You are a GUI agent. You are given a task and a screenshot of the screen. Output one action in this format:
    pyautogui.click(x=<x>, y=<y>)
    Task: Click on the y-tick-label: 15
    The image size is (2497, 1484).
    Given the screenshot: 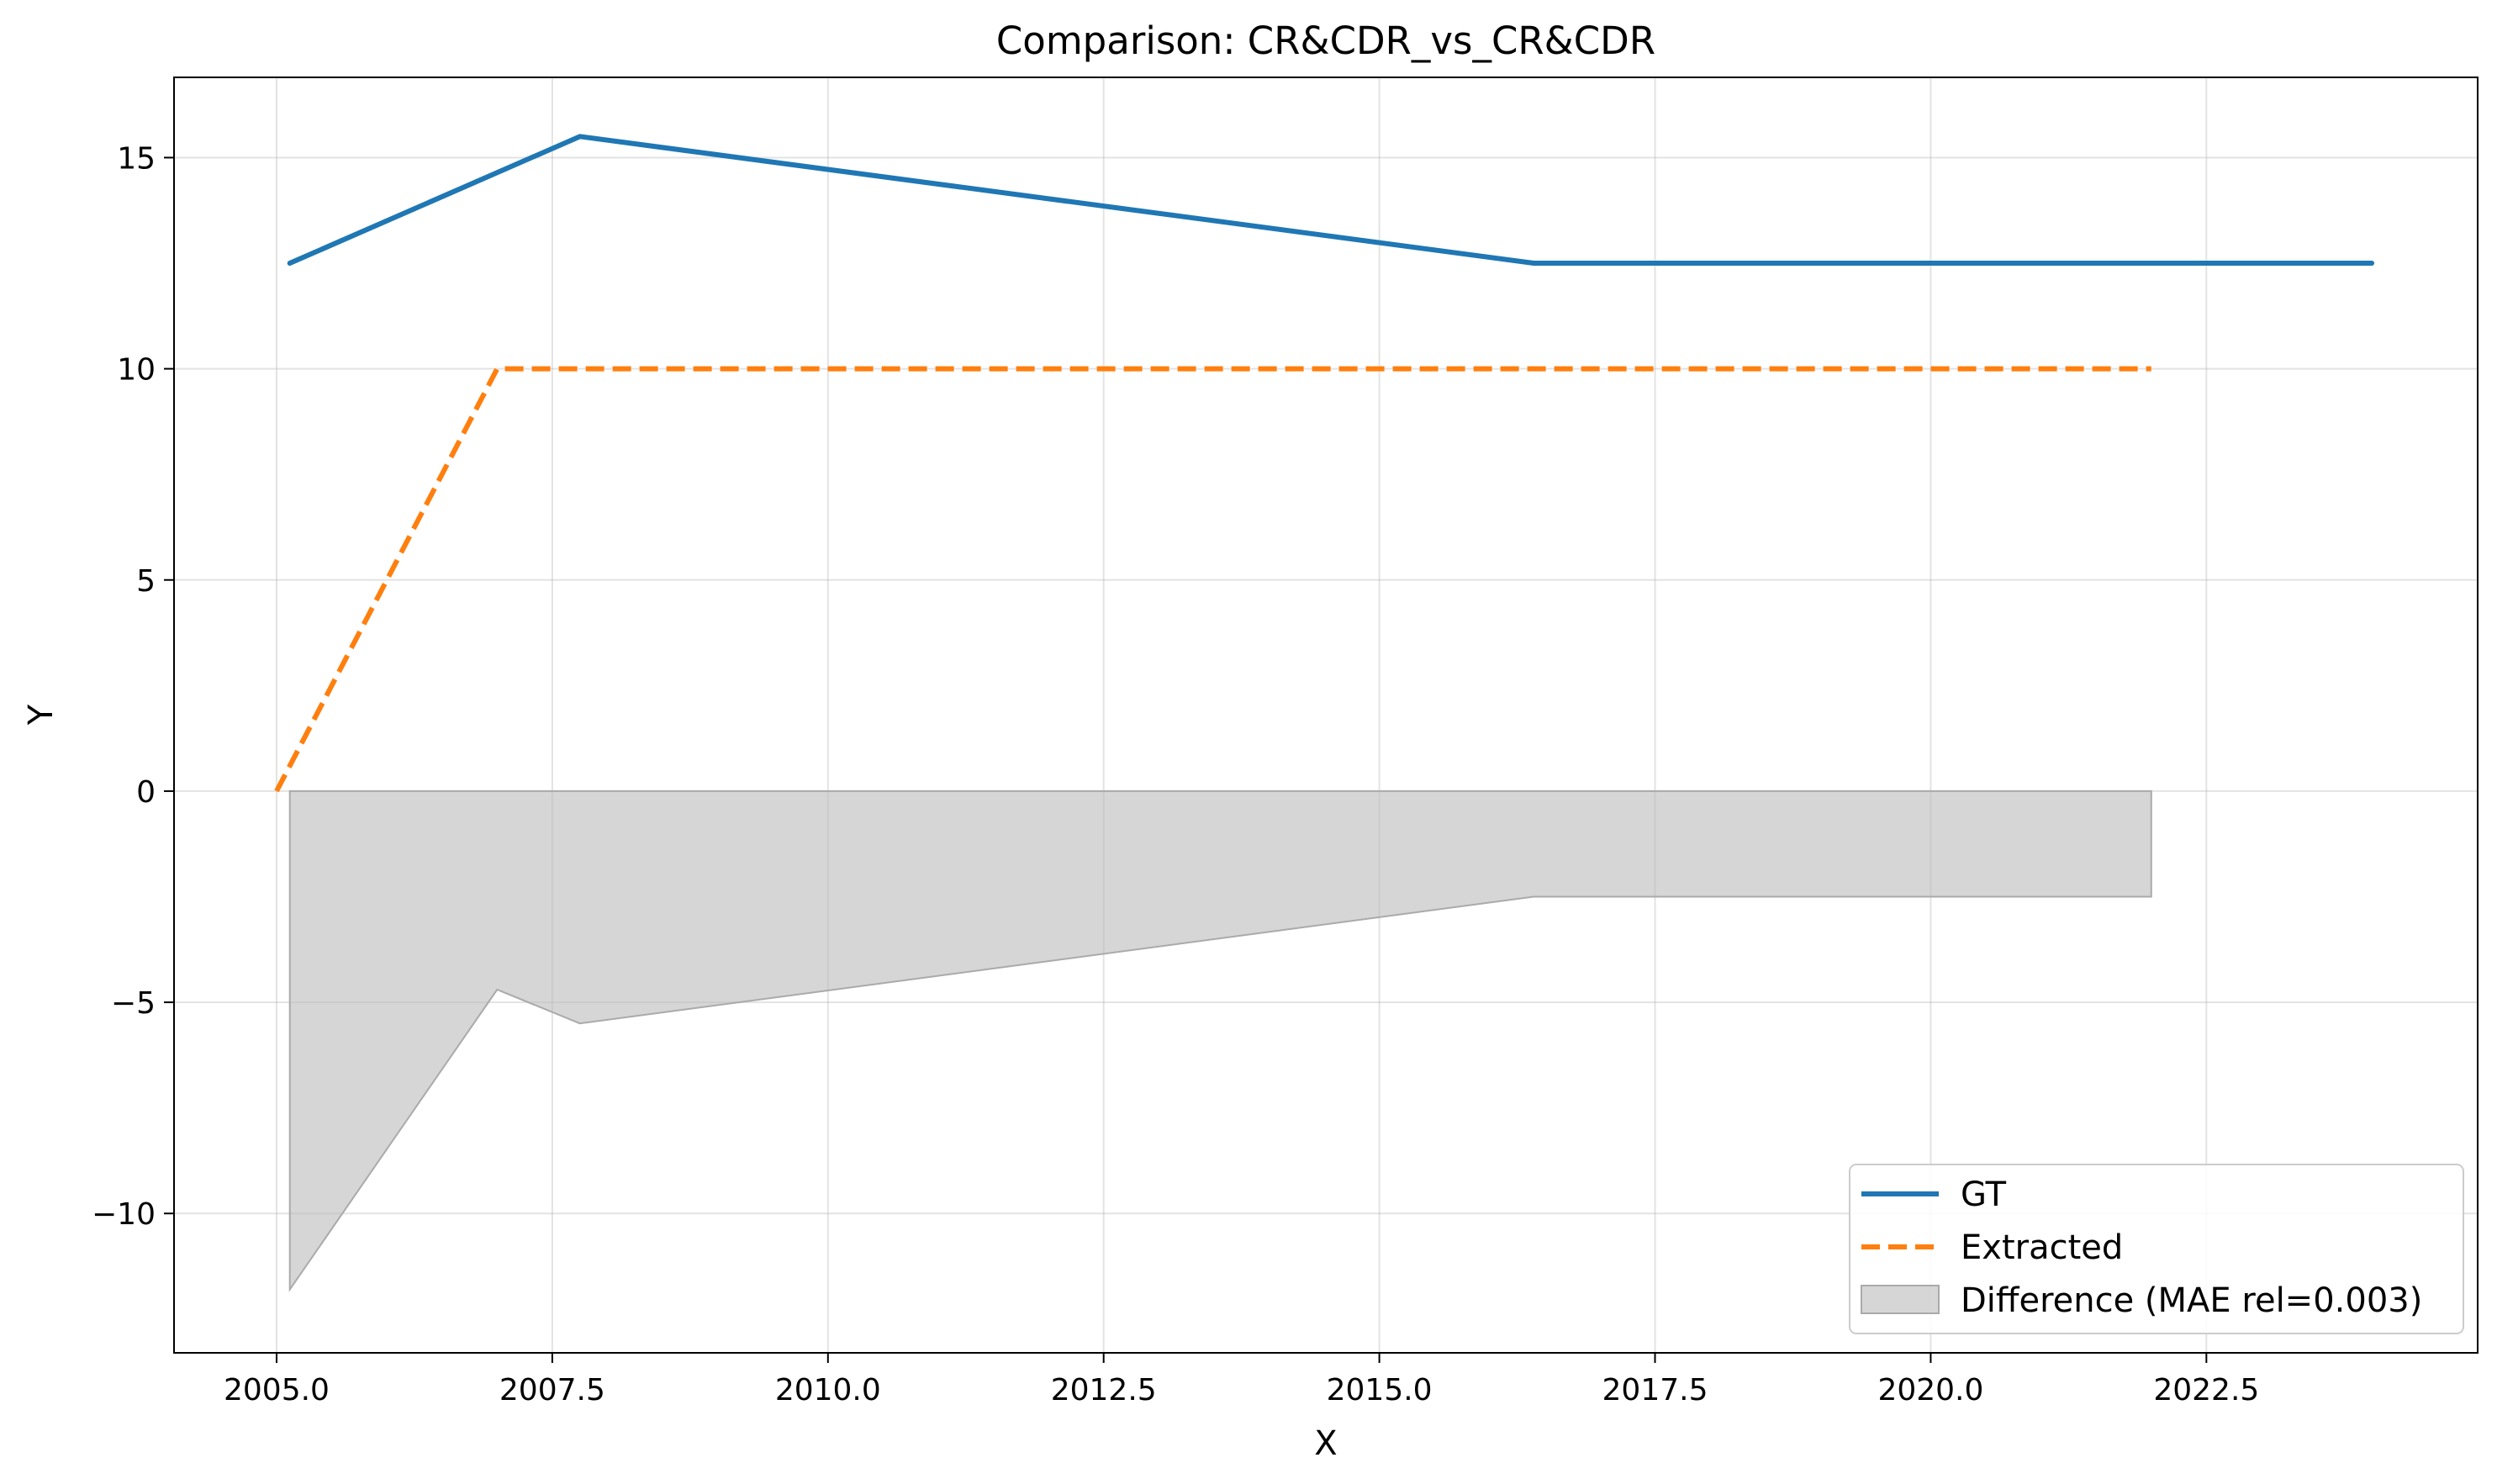 What is the action you would take?
    pyautogui.click(x=136, y=158)
    